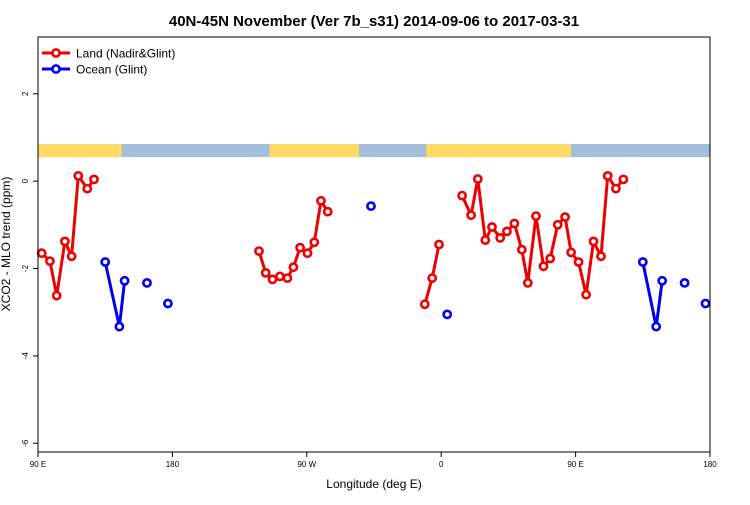 This screenshot has height=505, width=750. I want to click on y-axis: 2 0 -2 -4 -6, so click(29, 269).